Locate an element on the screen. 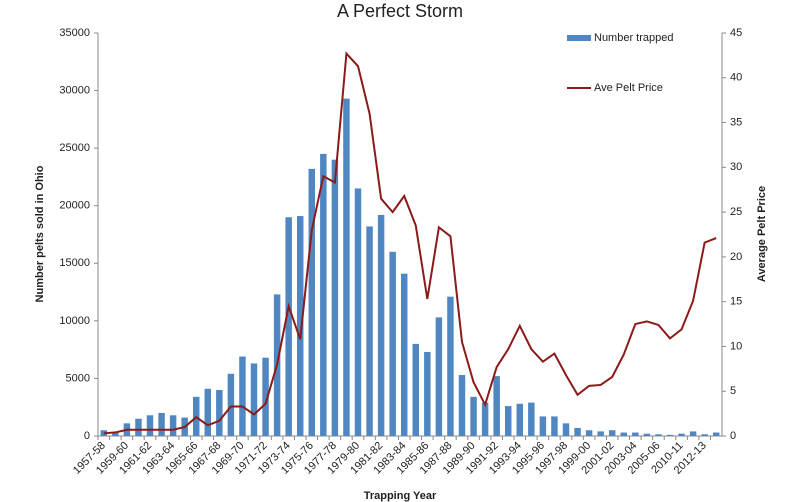 The width and height of the screenshot is (800, 502). legend-label: Number trapped is located at coordinates (634, 38).